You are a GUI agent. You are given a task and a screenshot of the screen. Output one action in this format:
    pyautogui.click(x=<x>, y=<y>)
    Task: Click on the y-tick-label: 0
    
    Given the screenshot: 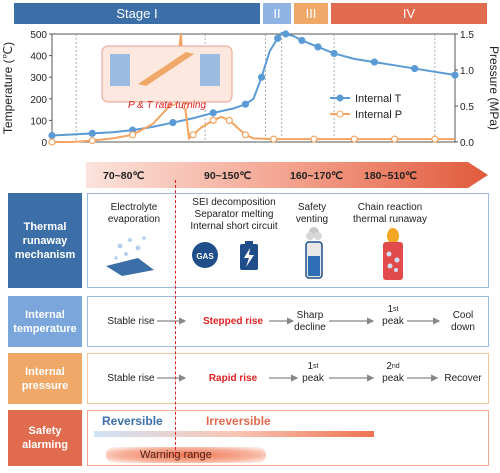 What is the action you would take?
    pyautogui.click(x=44, y=143)
    